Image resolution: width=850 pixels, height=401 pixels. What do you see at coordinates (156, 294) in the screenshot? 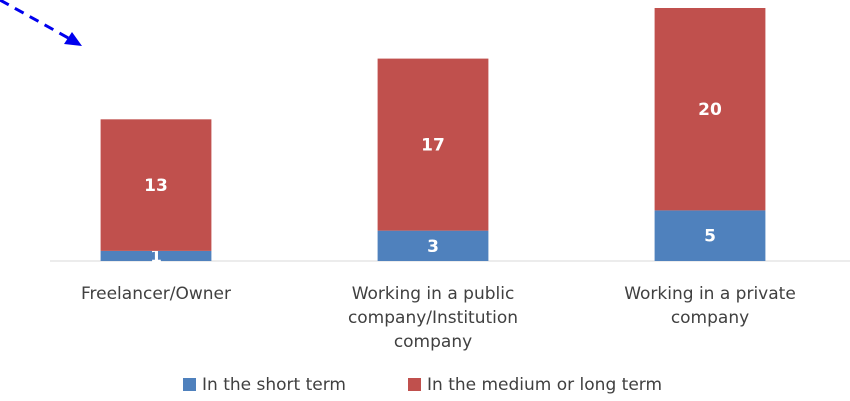
I see `x-tick-label: Freelancer/Owner` at bounding box center [156, 294].